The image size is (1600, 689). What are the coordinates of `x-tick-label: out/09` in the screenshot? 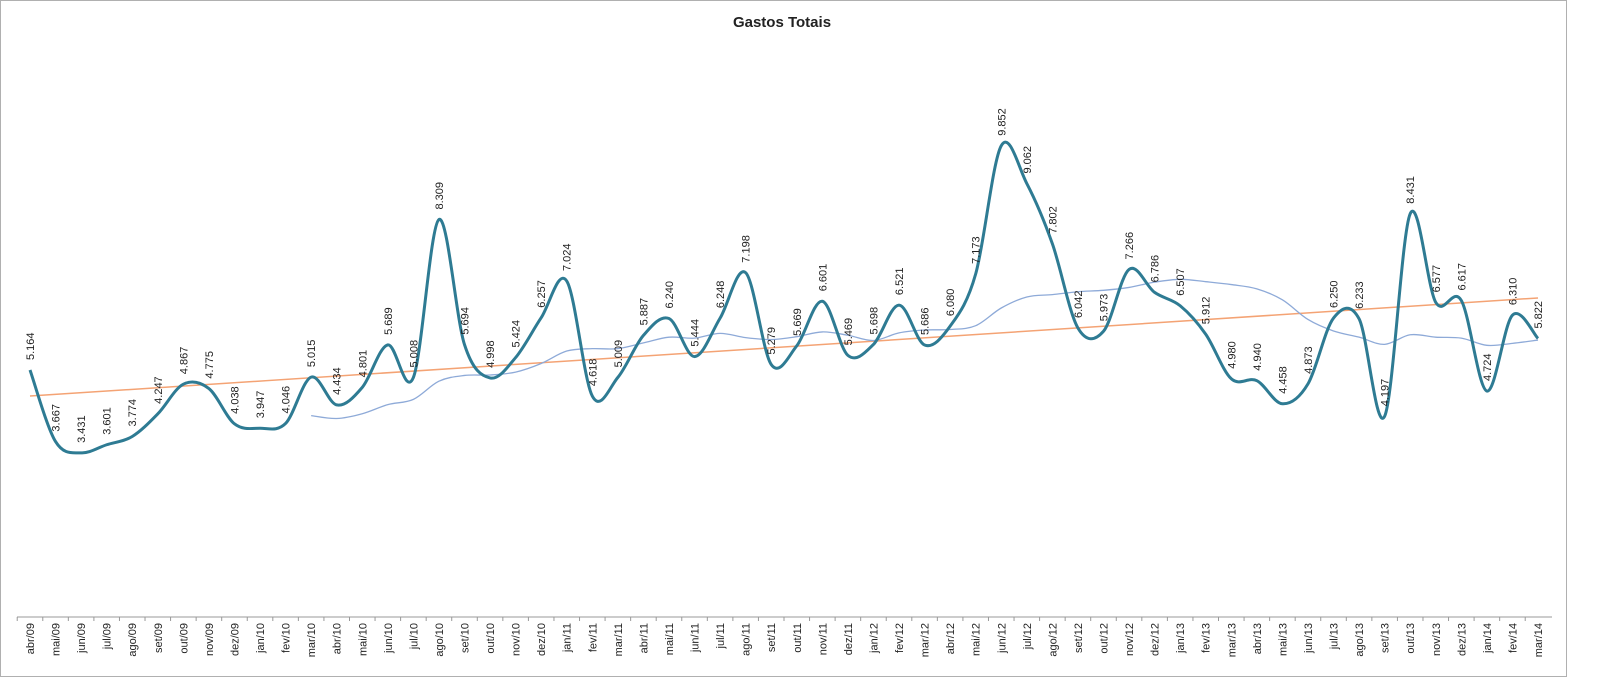 It's located at (184, 638).